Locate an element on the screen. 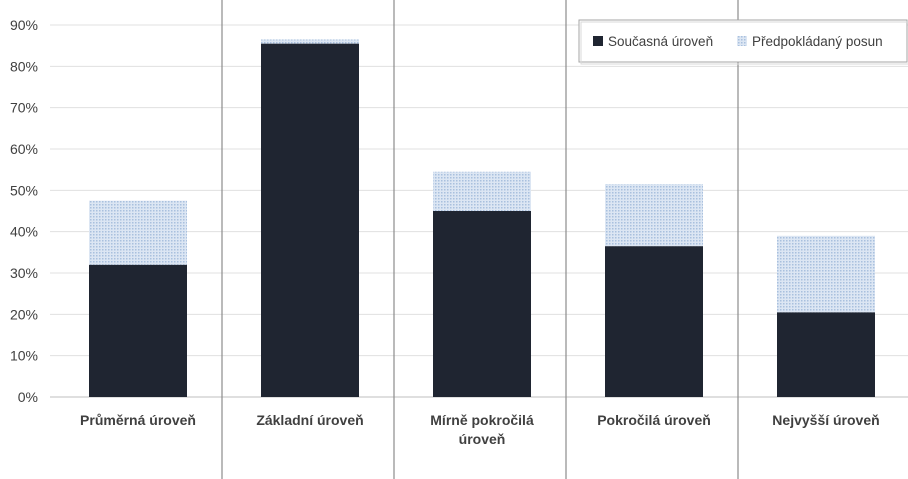 The image size is (908, 479). y-tick-label: 40% is located at coordinates (24, 232).